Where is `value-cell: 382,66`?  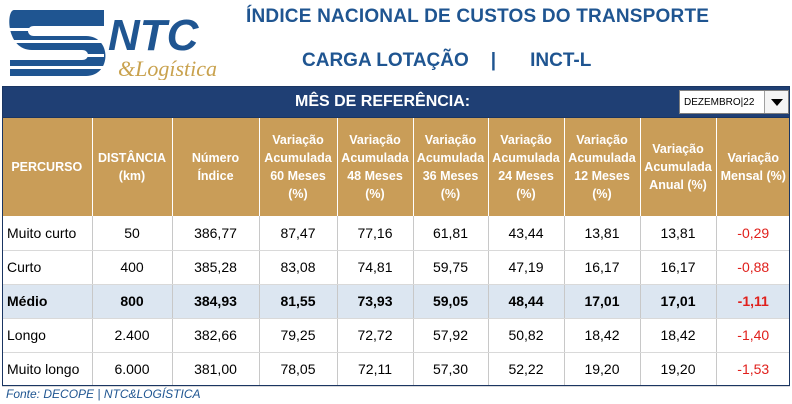 value-cell: 382,66 is located at coordinates (216, 335).